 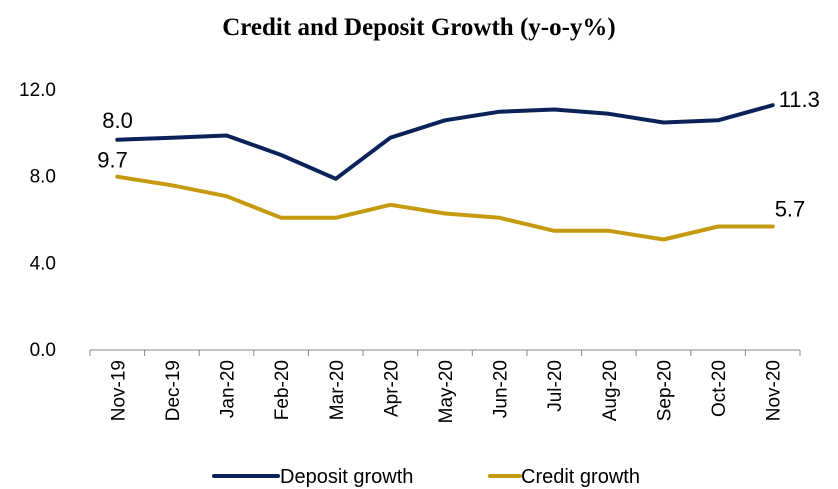 What do you see at coordinates (426, 477) in the screenshot?
I see `legend: Deposit growth Credit growth` at bounding box center [426, 477].